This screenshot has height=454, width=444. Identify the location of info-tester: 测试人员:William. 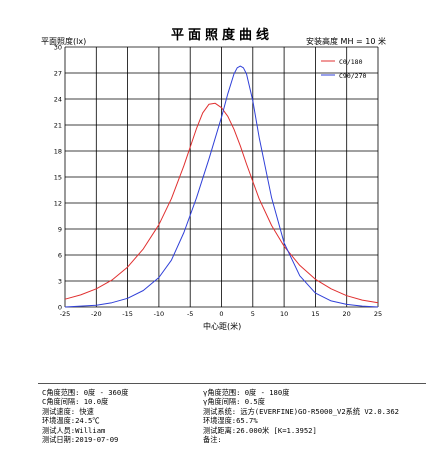
(74, 430).